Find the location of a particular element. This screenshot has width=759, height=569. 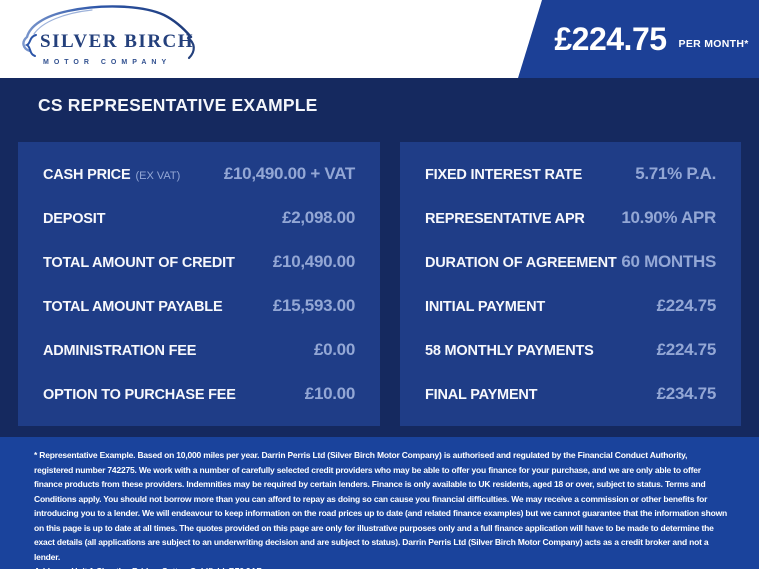

row-label: INITIAL PAYMENT is located at coordinates (485, 307).